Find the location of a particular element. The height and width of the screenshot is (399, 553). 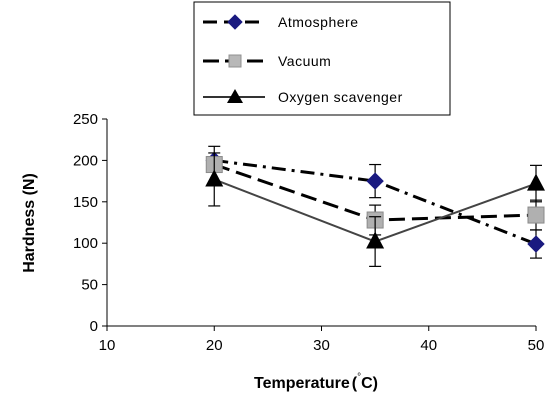

legend-marker-vacuum is located at coordinates (235, 61).